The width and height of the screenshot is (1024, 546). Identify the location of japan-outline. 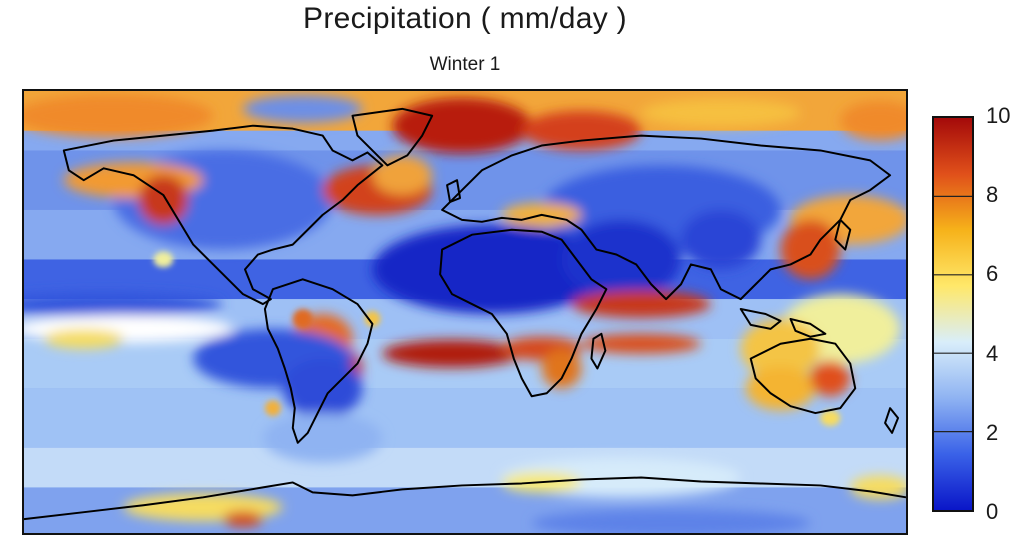
(843, 234).